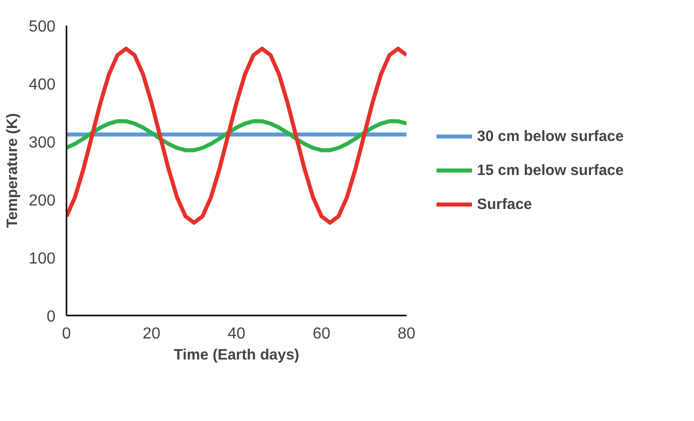 This screenshot has height=421, width=694. What do you see at coordinates (407, 334) in the screenshot?
I see `x-tick-label: 80` at bounding box center [407, 334].